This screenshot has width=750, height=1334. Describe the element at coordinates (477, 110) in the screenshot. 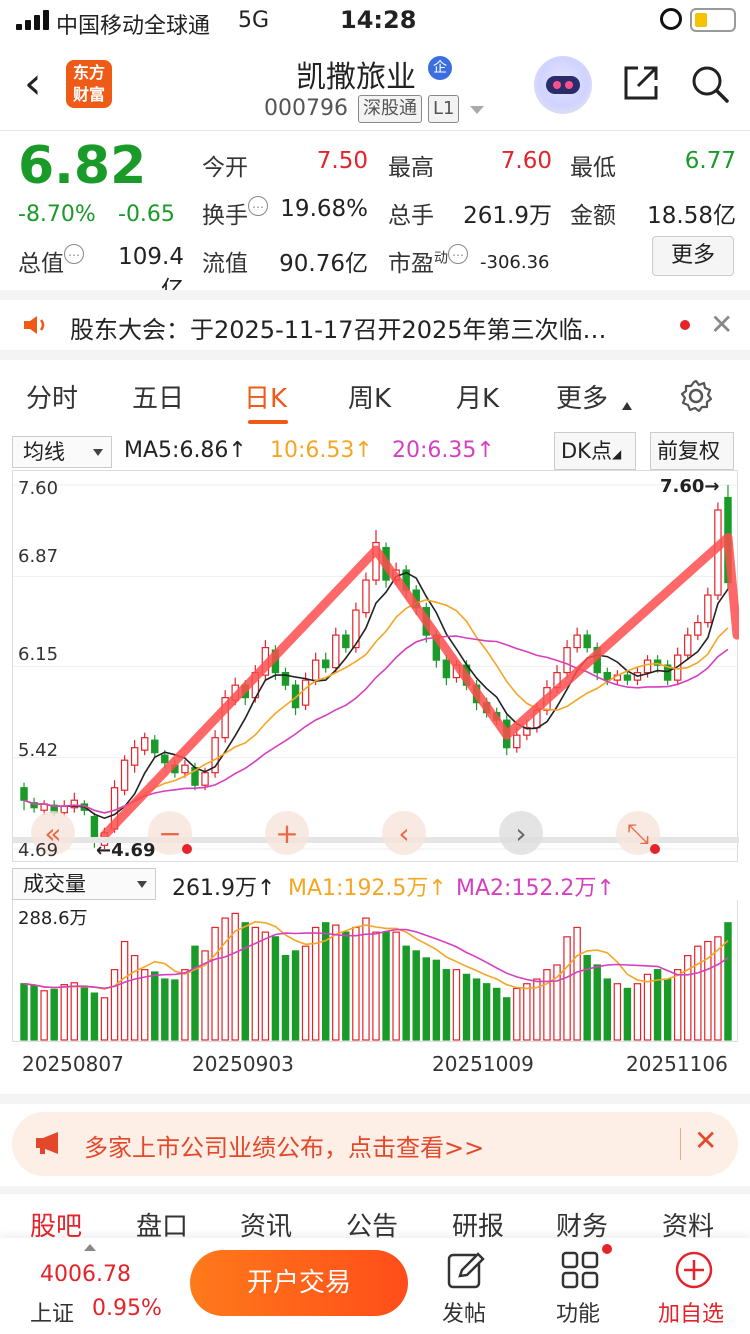

I see `chevron-down-icon` at that location.